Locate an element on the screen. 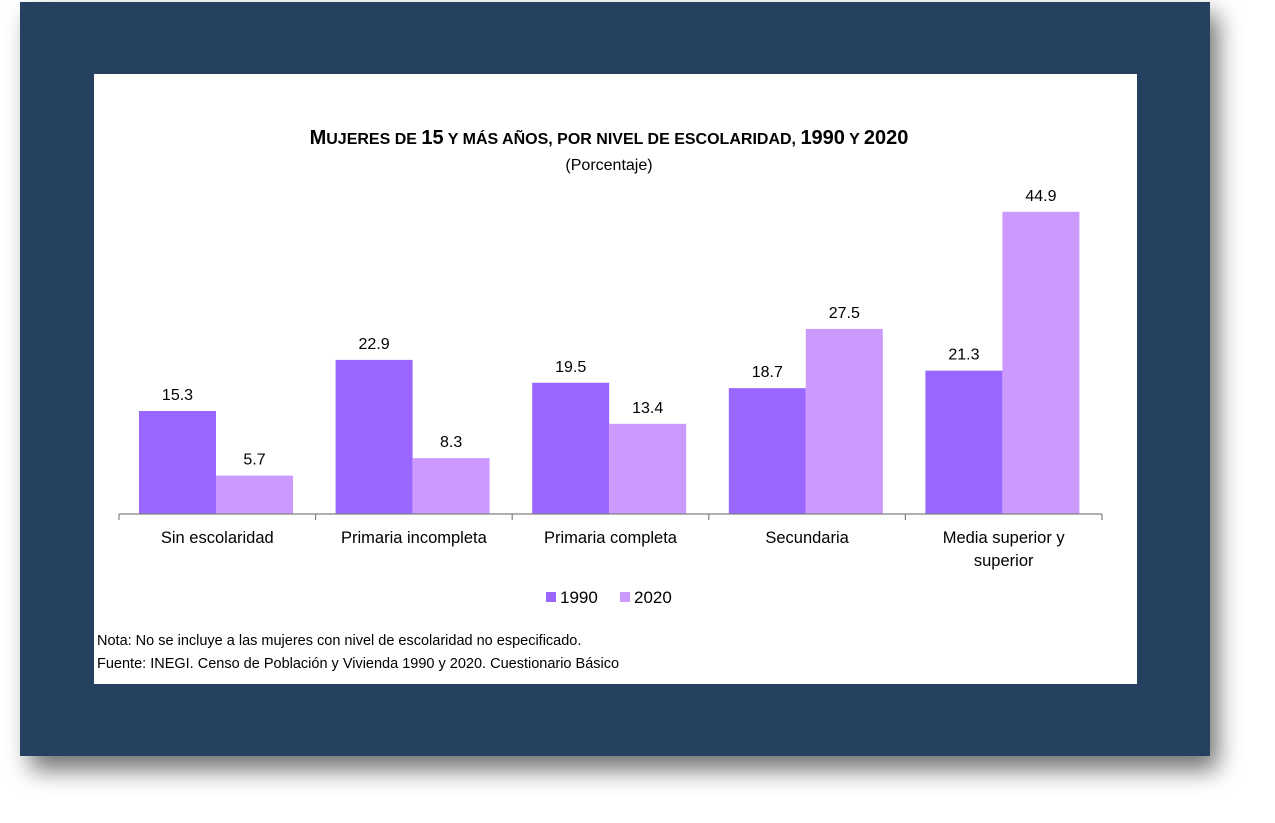 Image resolution: width=1275 pixels, height=823 pixels. value-label-2020-0: 5.7 is located at coordinates (254, 460).